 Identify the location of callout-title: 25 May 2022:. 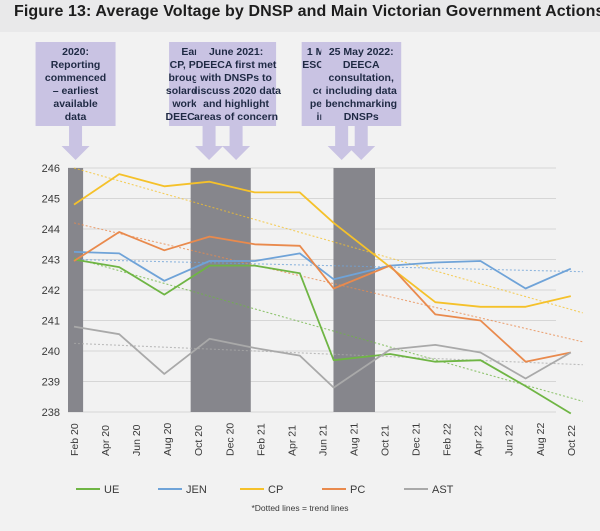
(361, 52).